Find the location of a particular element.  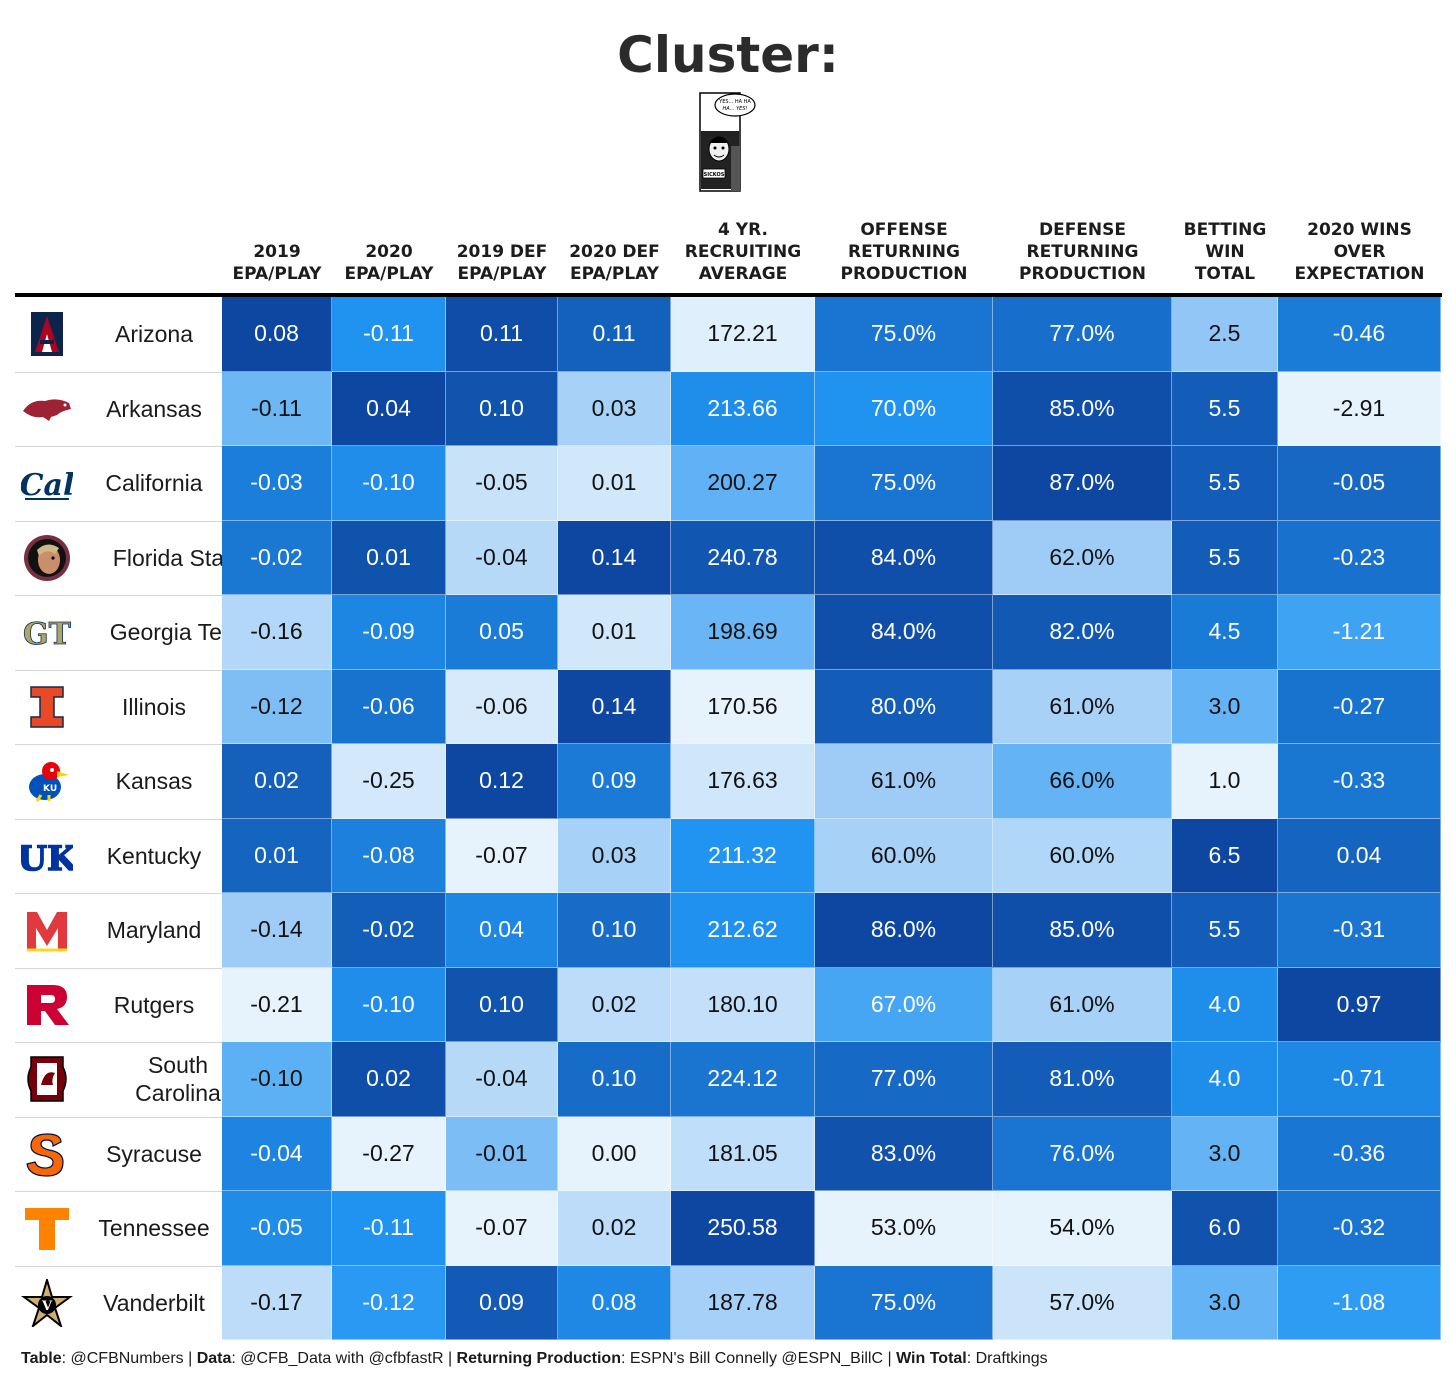

cell-epa2020: -0.25 is located at coordinates (389, 781).